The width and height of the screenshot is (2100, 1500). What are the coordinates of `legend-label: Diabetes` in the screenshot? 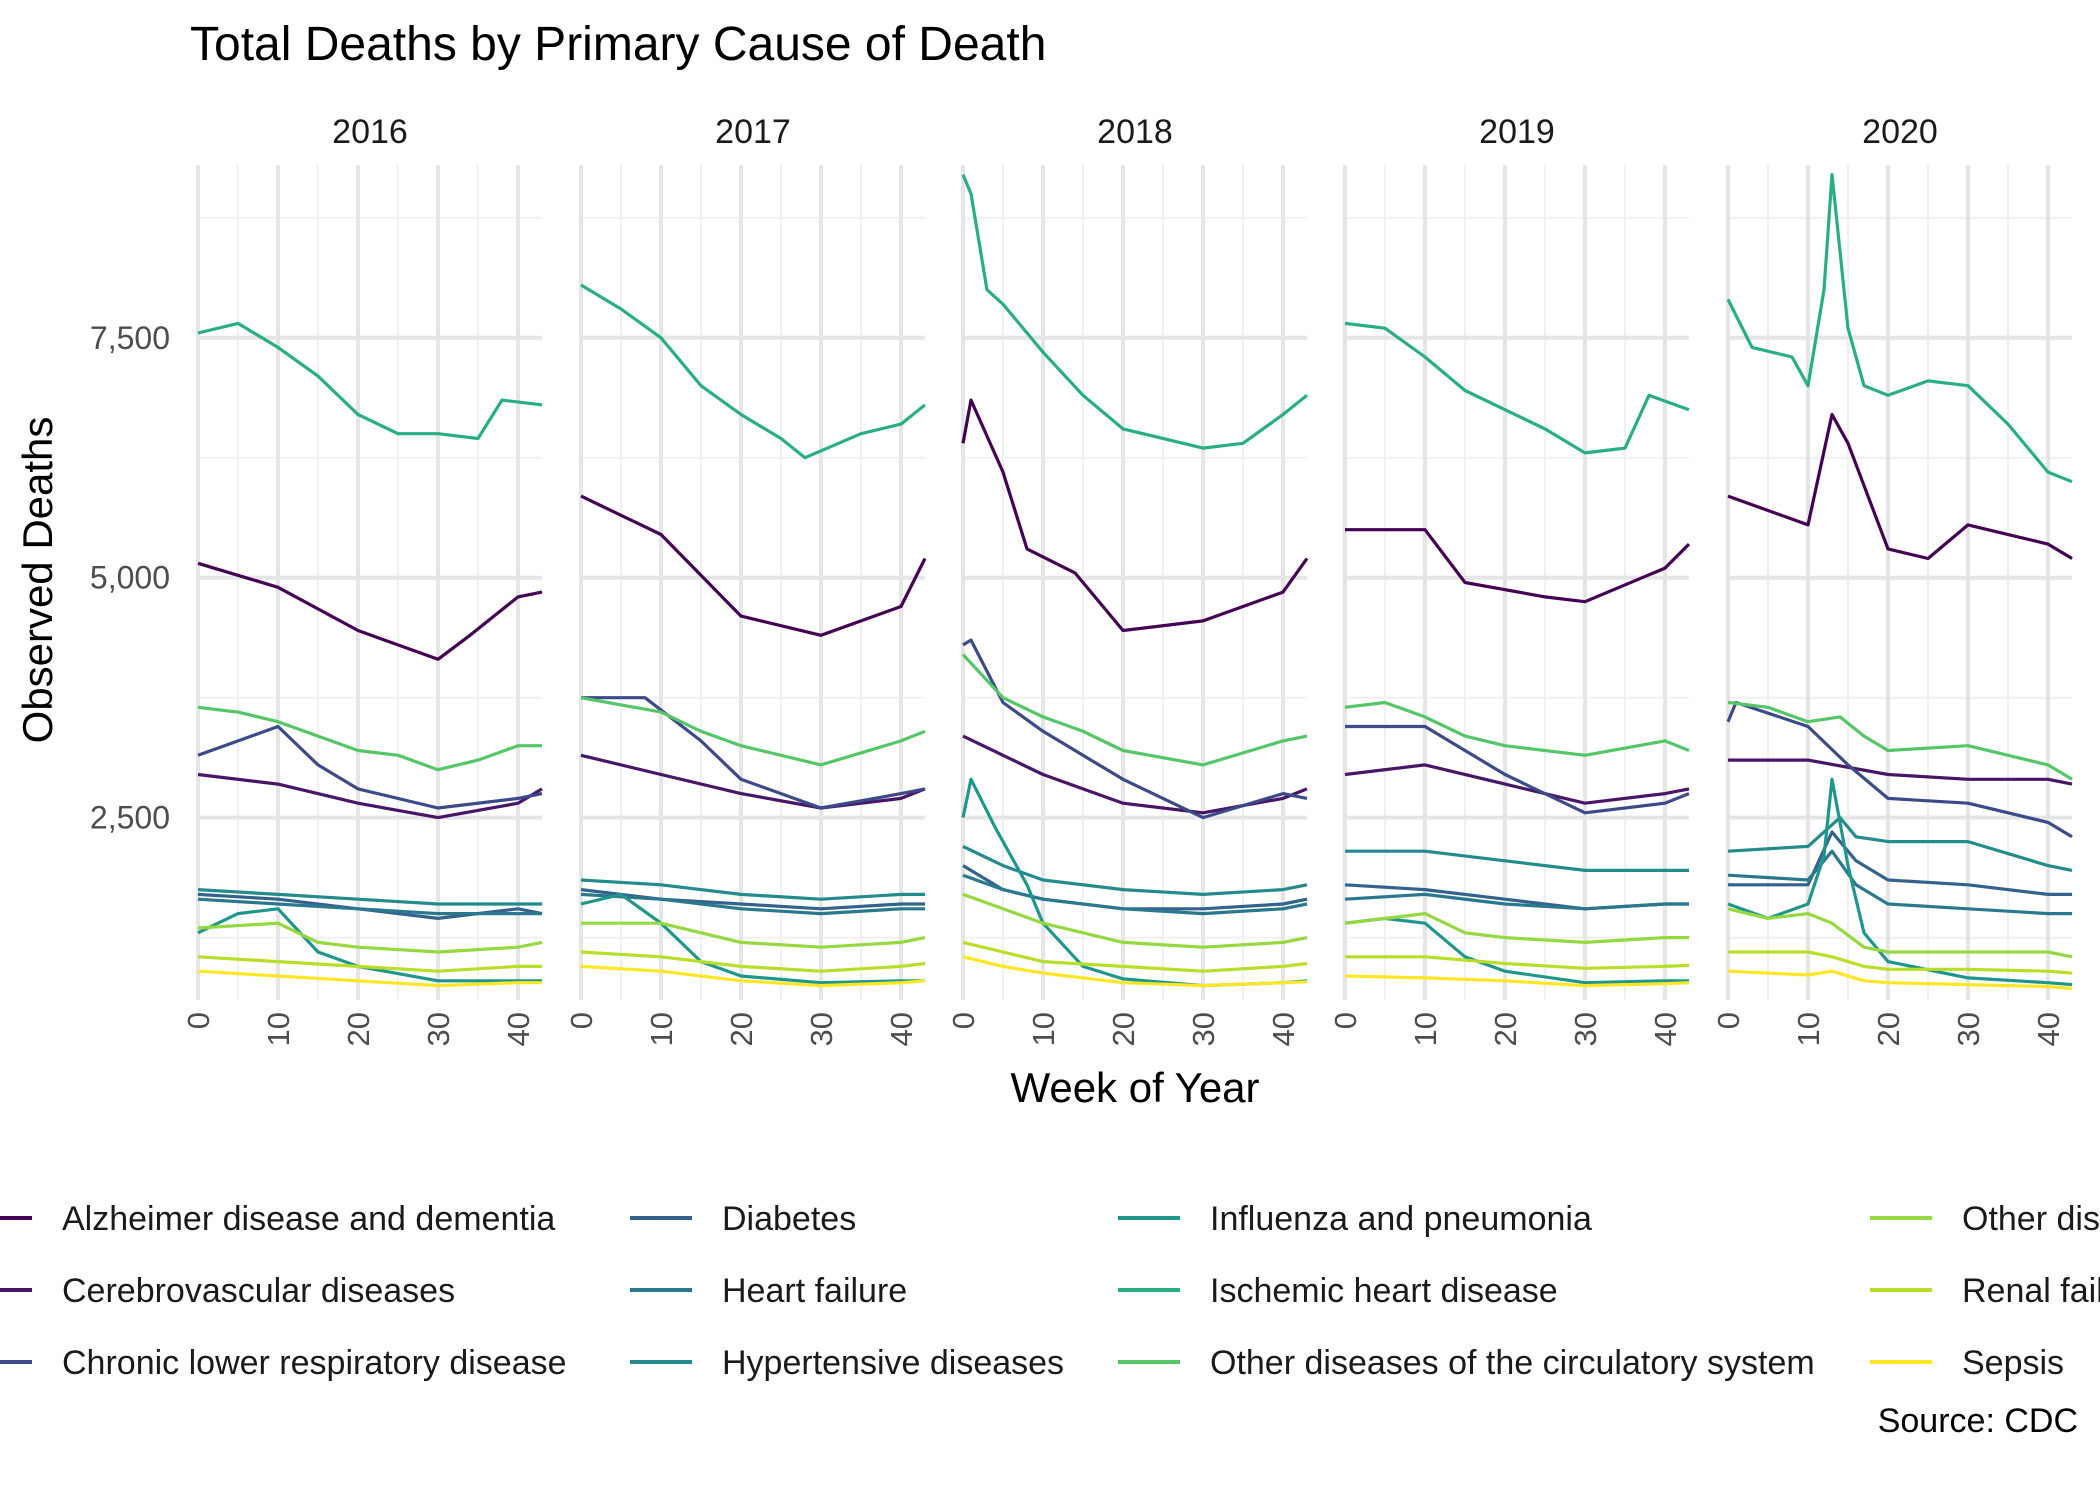 It's located at (789, 1219).